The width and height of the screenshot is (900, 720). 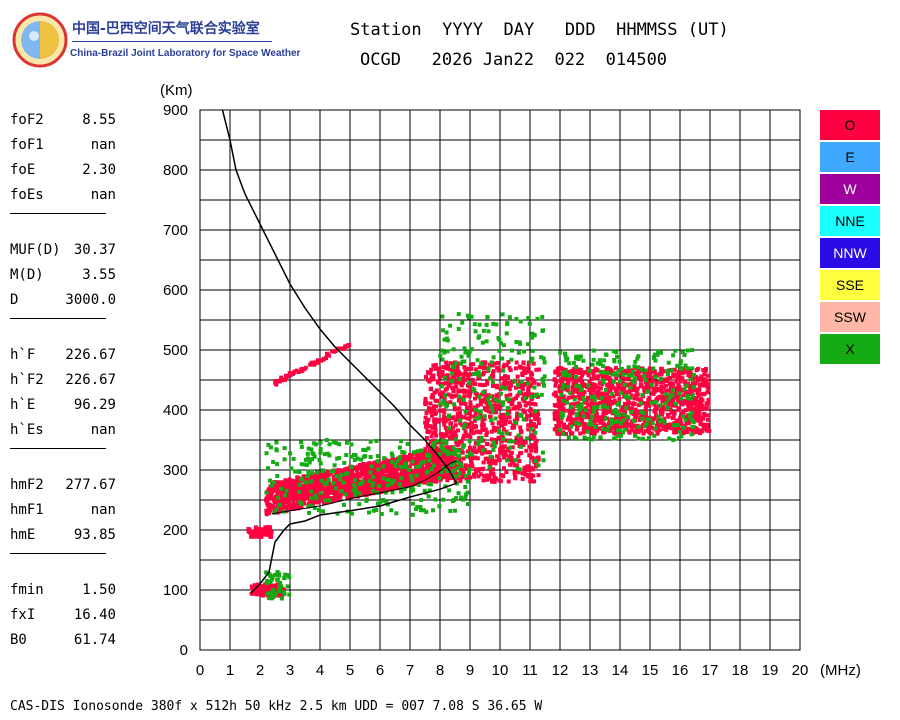 I want to click on param-value: 226.67, so click(x=90, y=355).